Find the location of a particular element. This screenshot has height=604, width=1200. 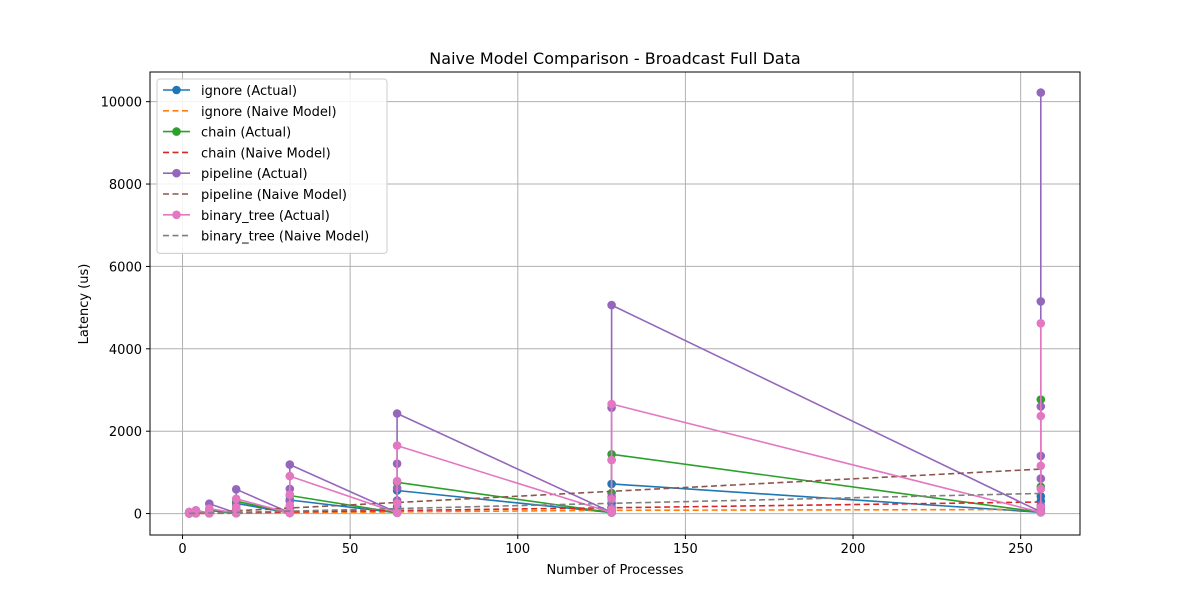

legend-label: ignore (Naive Model) is located at coordinates (269, 112).